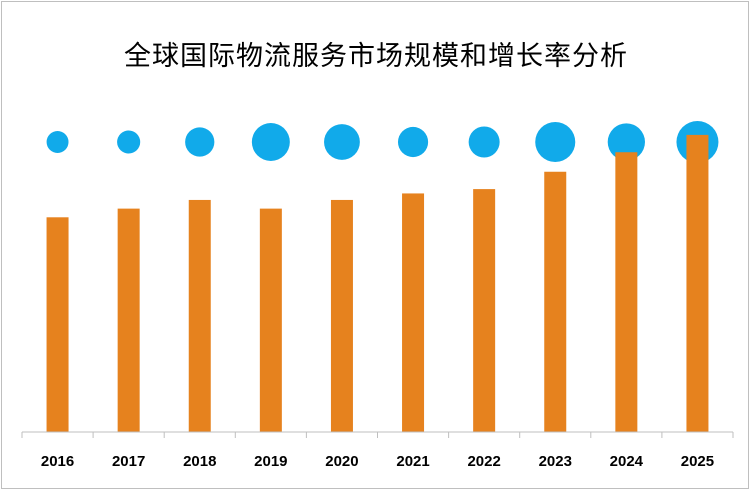 Image resolution: width=752 pixels, height=492 pixels. I want to click on x-tick-label: 2018, so click(199, 461).